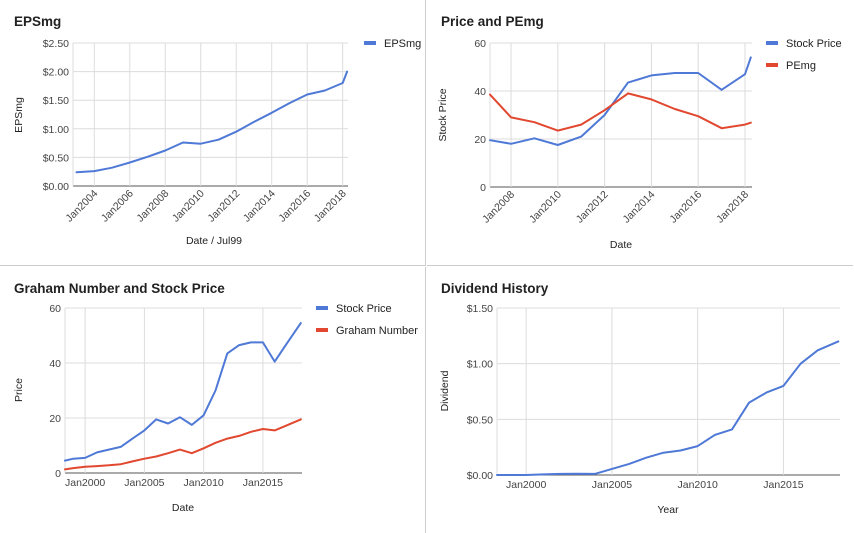 The image size is (854, 533). What do you see at coordinates (81, 206) in the screenshot?
I see `x-tick-label: Jan2004` at bounding box center [81, 206].